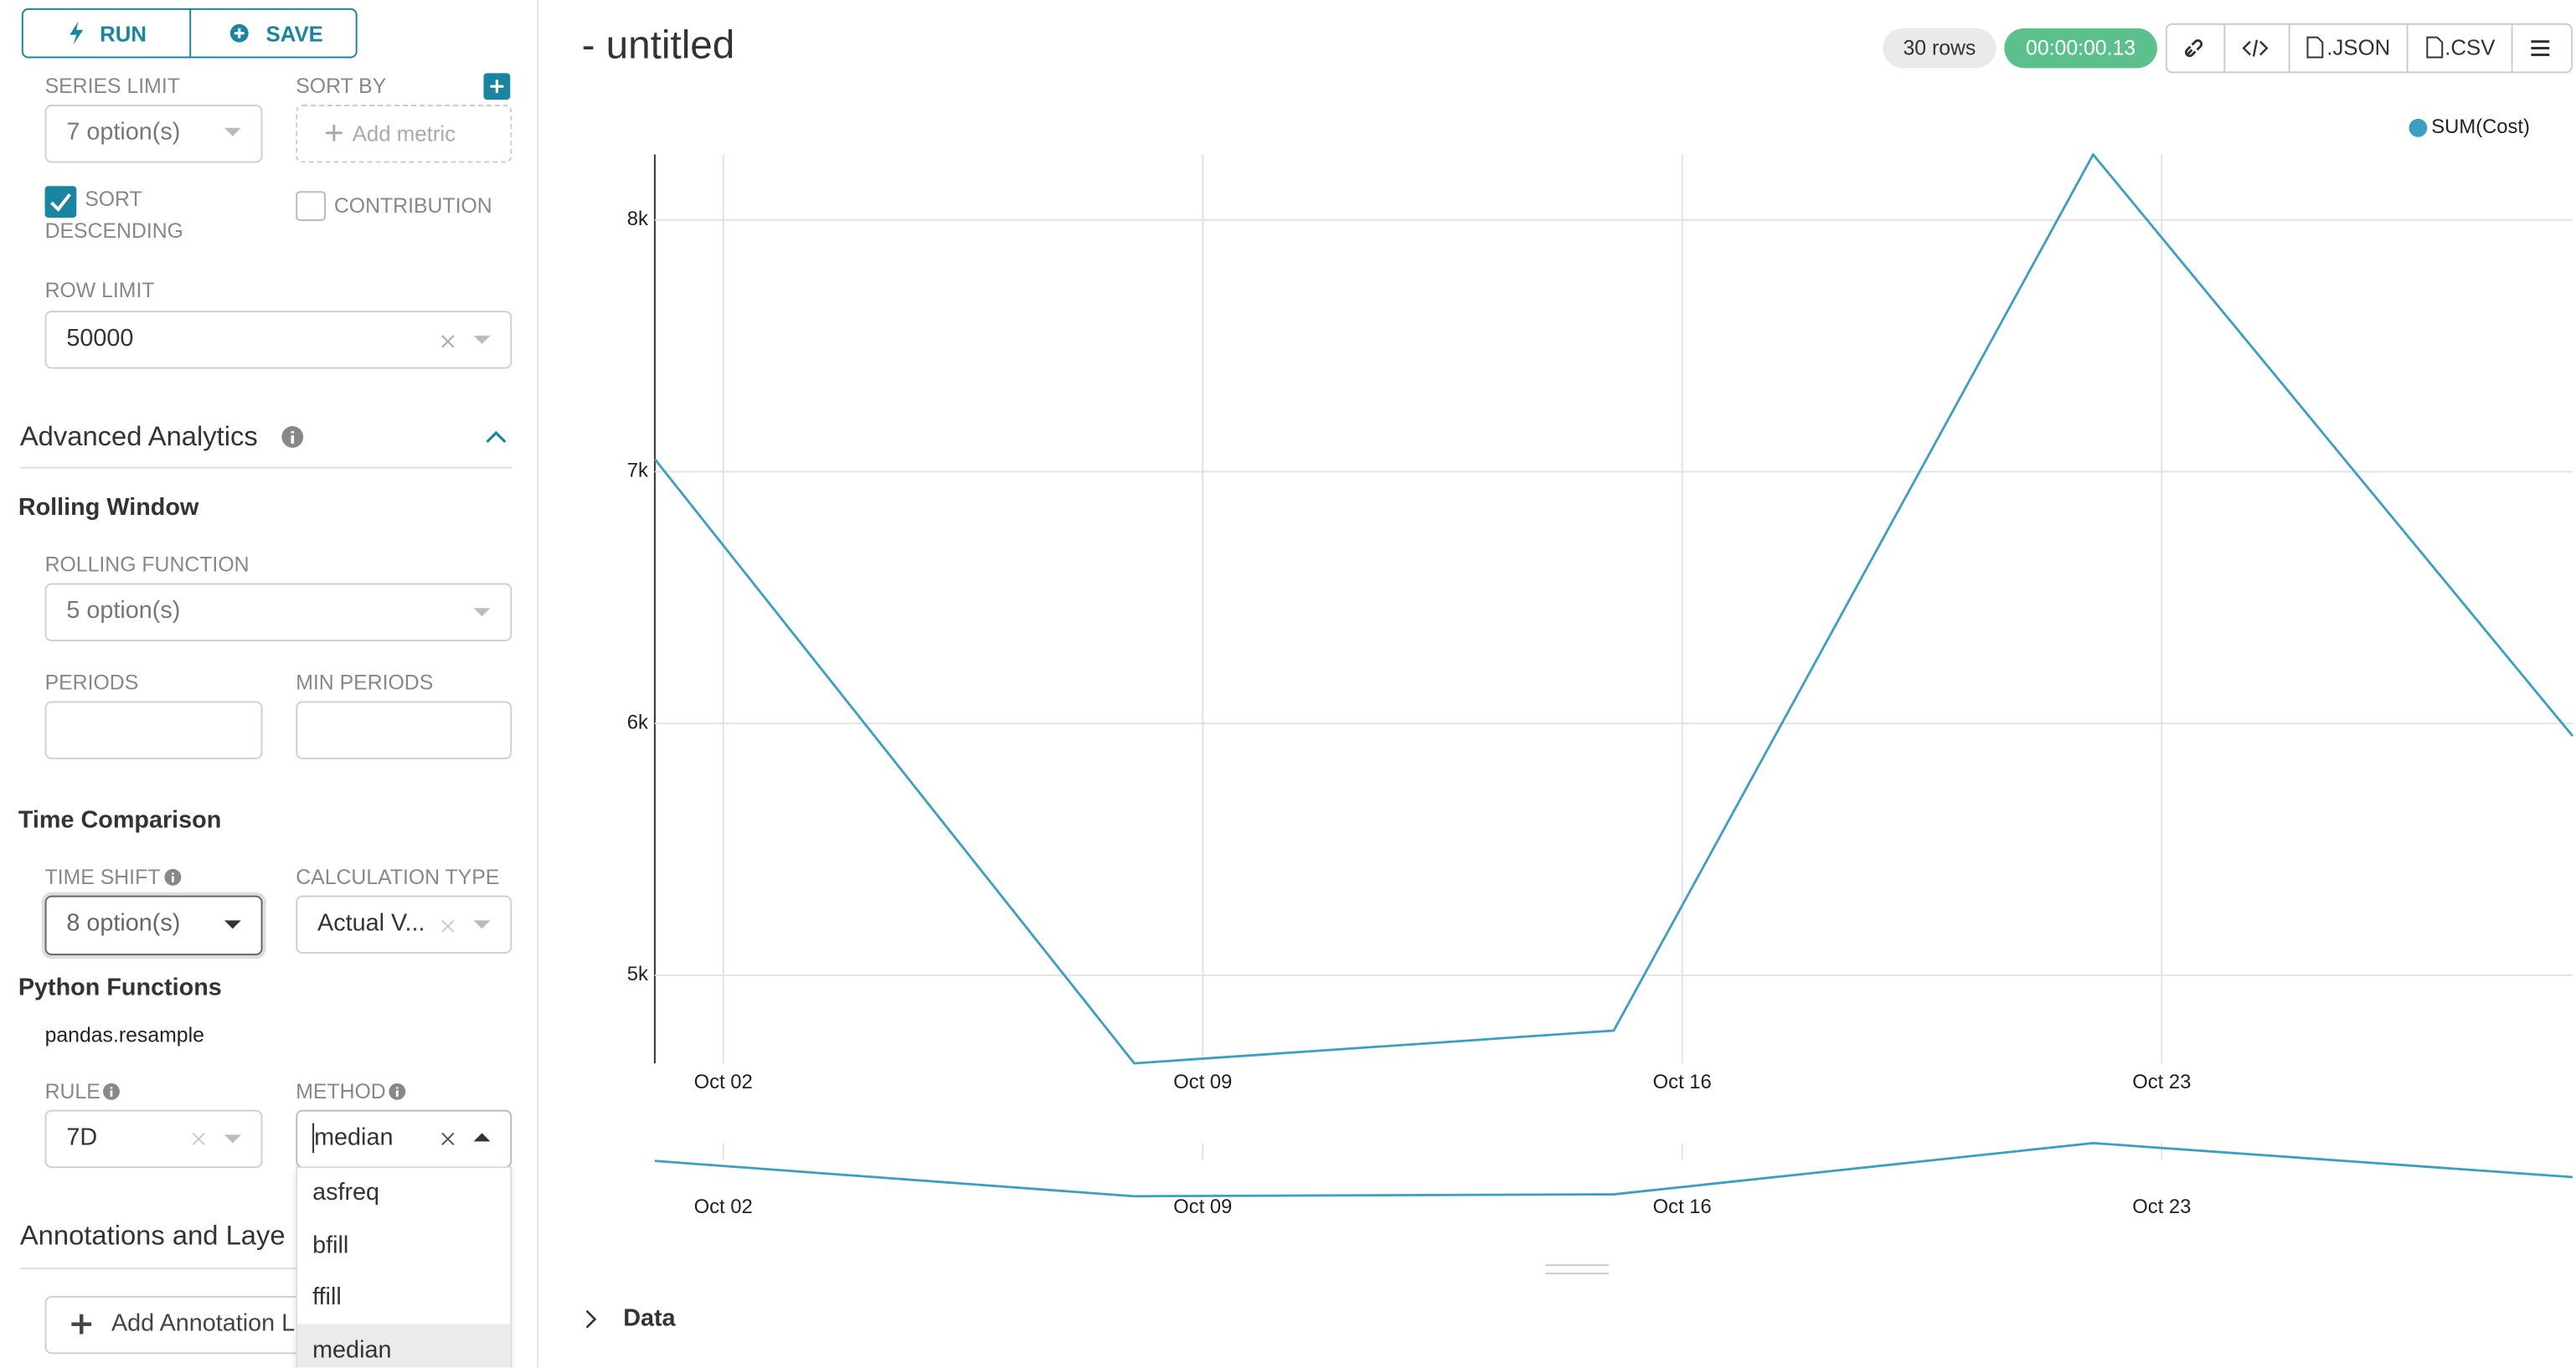 This screenshot has width=2576, height=1368. Describe the element at coordinates (2470, 47) in the screenshot. I see `csv-button: .CSV` at that location.